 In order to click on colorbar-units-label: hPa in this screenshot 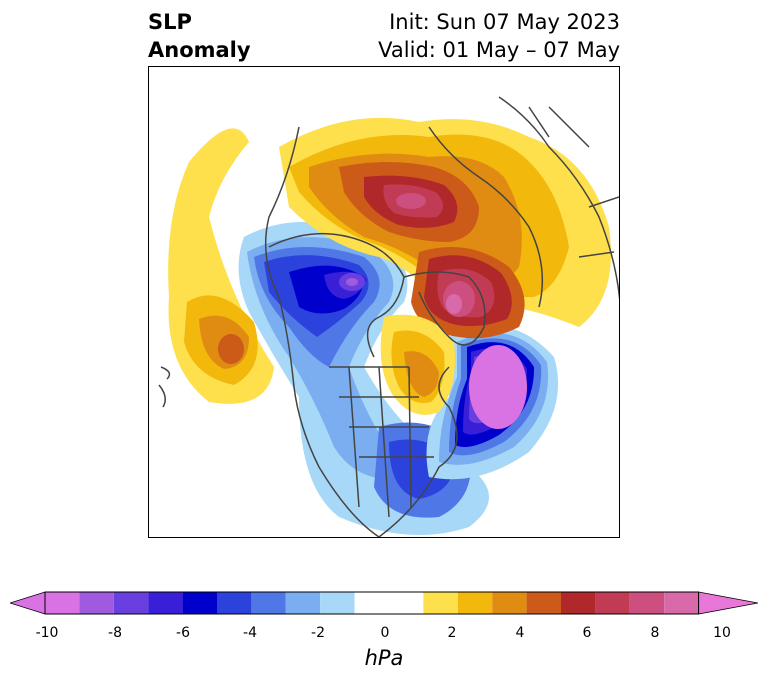, I will do `click(384, 658)`.